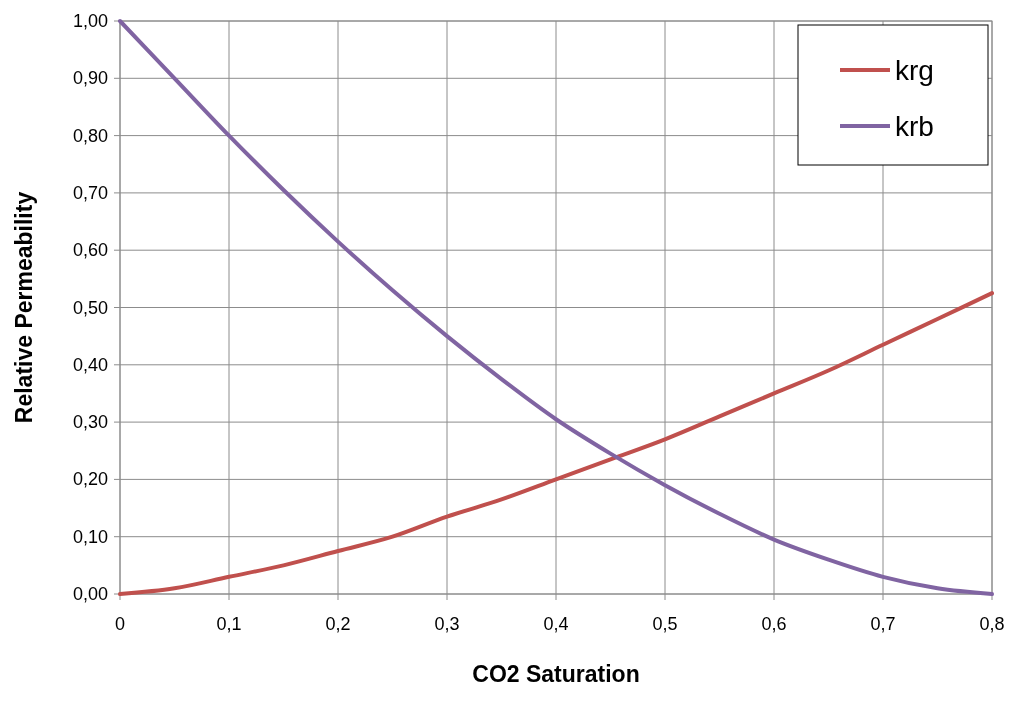 Image resolution: width=1022 pixels, height=704 pixels. Describe the element at coordinates (556, 624) in the screenshot. I see `x-tick-label: 0,4` at that location.